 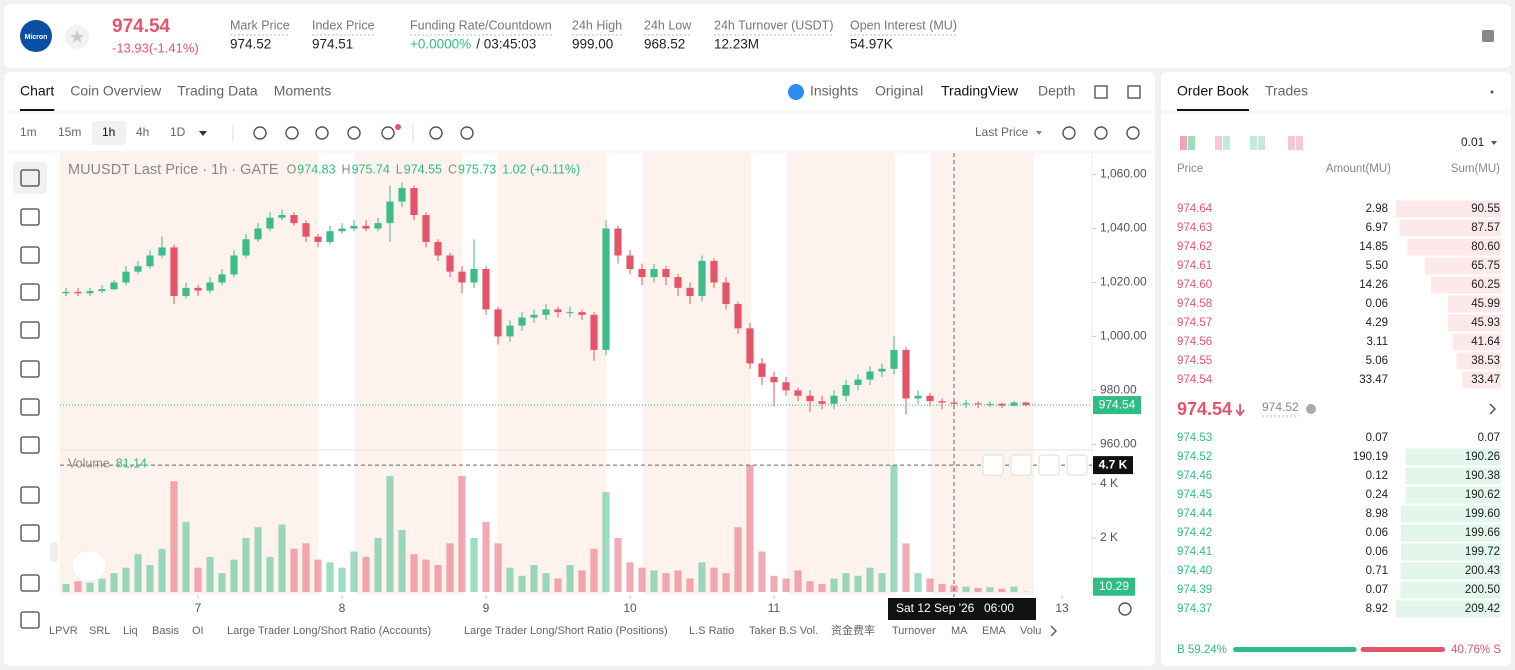 What do you see at coordinates (329, 631) in the screenshot?
I see `indicator-button: Large Trader Long/Short Ratio (Accounts)` at bounding box center [329, 631].